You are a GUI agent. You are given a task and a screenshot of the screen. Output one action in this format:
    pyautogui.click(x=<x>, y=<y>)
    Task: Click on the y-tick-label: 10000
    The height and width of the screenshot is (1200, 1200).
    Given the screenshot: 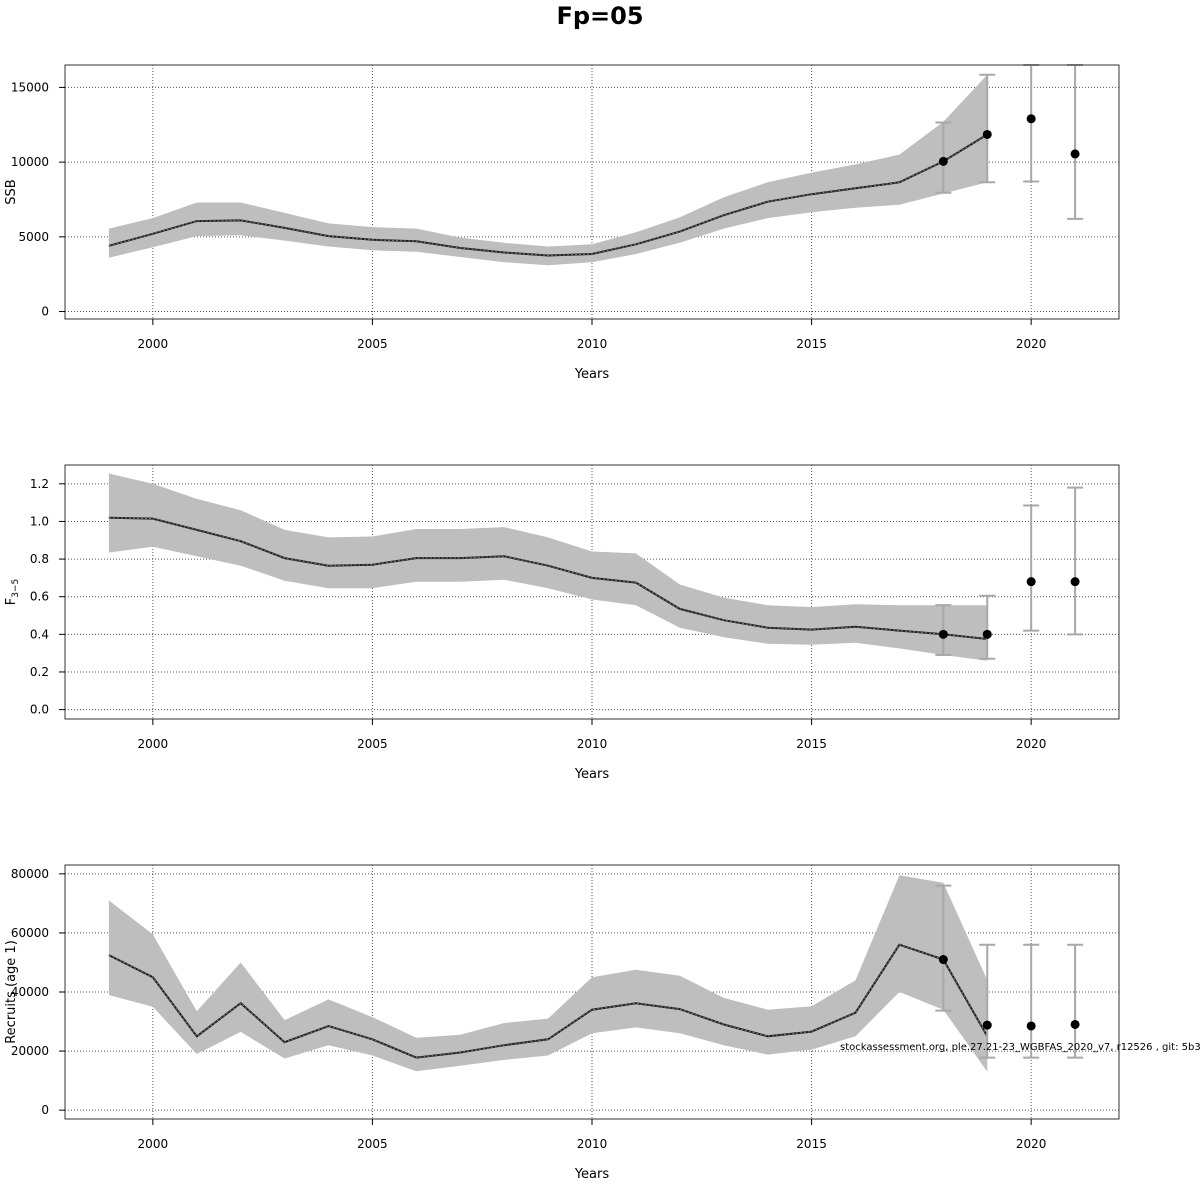 What is the action you would take?
    pyautogui.click(x=30, y=162)
    